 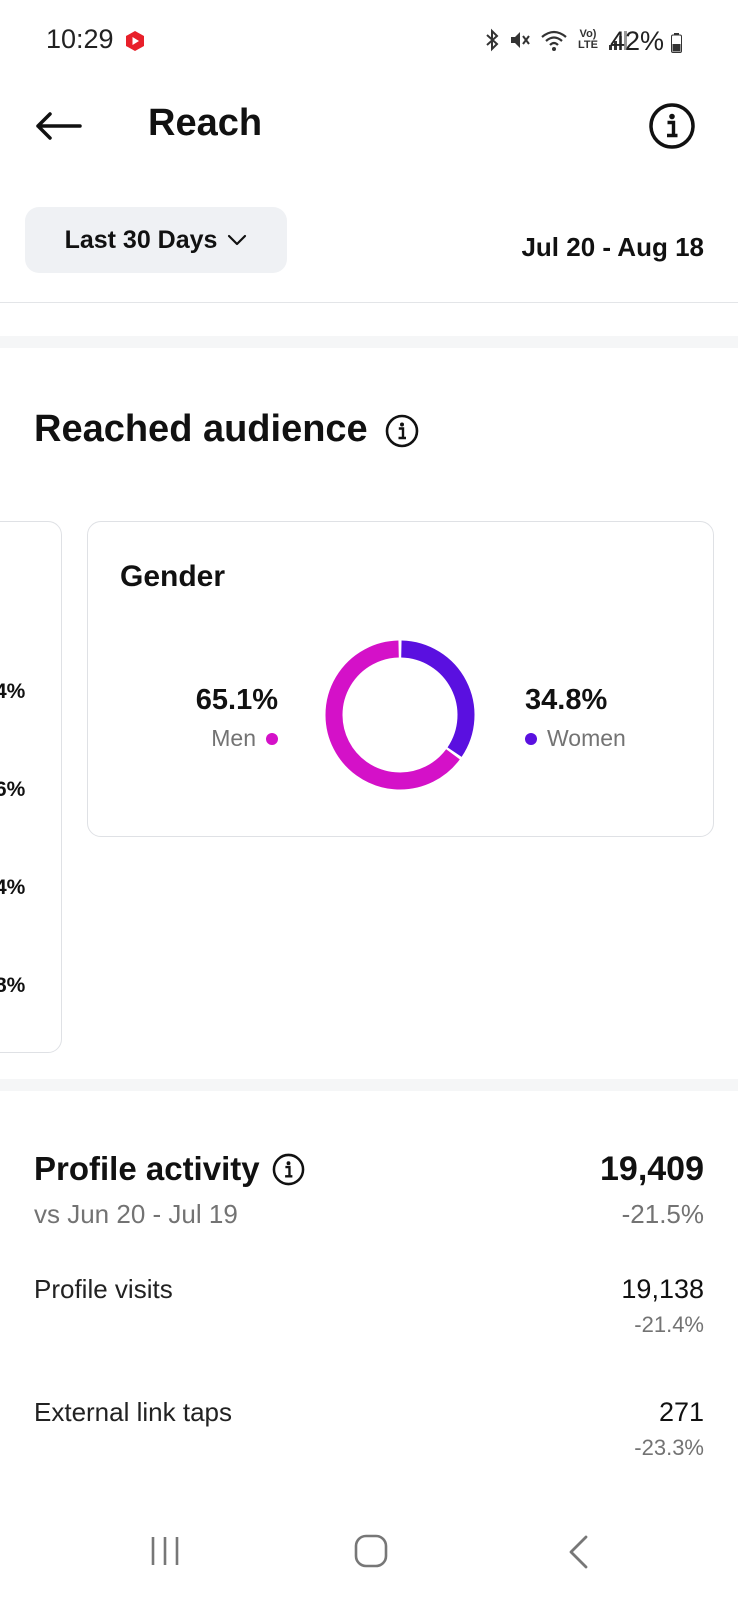 I want to click on metric-label-profile-visits: Profile visits, so click(x=103, y=1289).